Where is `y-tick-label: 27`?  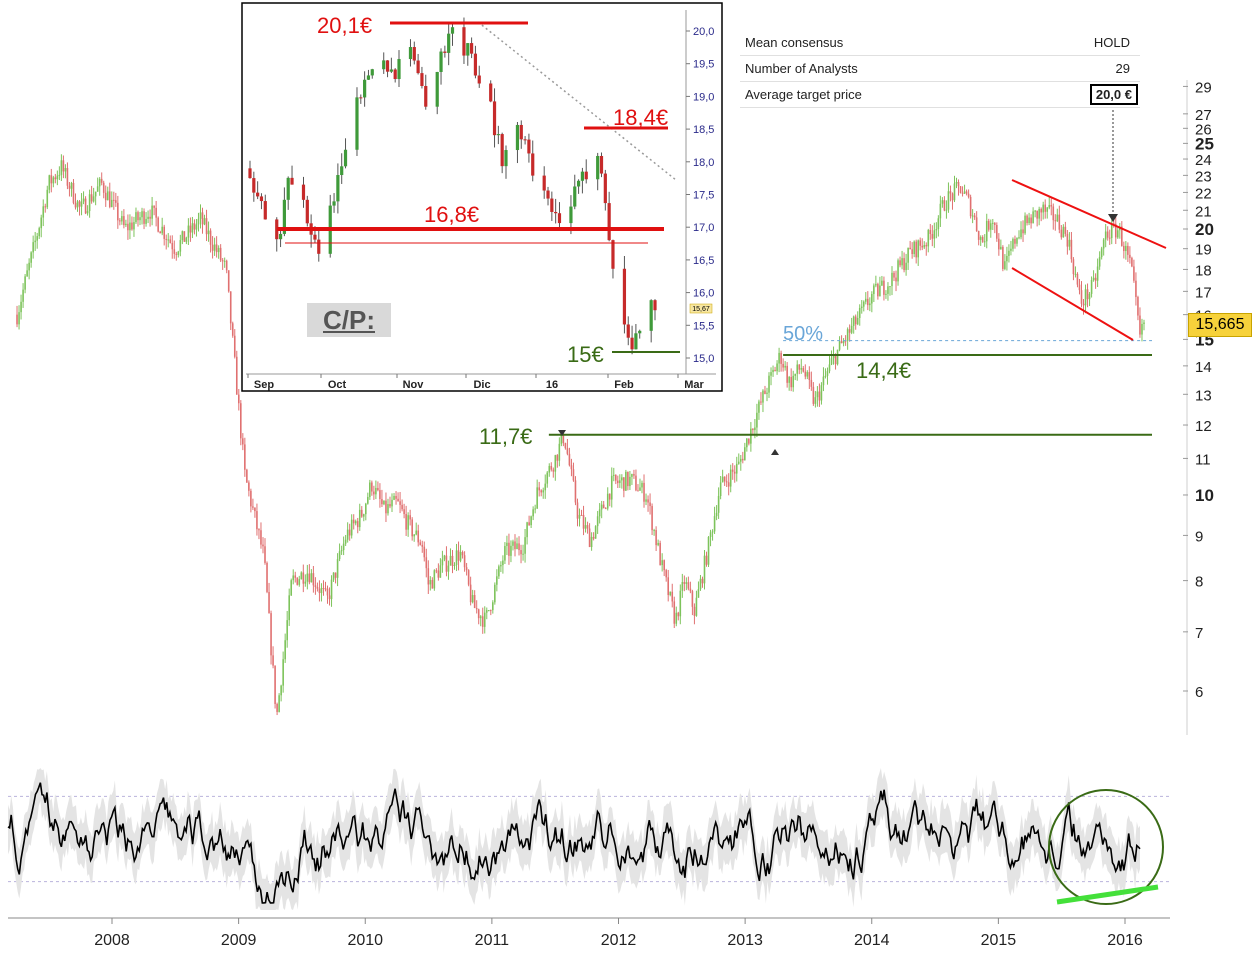 y-tick-label: 27 is located at coordinates (1203, 115).